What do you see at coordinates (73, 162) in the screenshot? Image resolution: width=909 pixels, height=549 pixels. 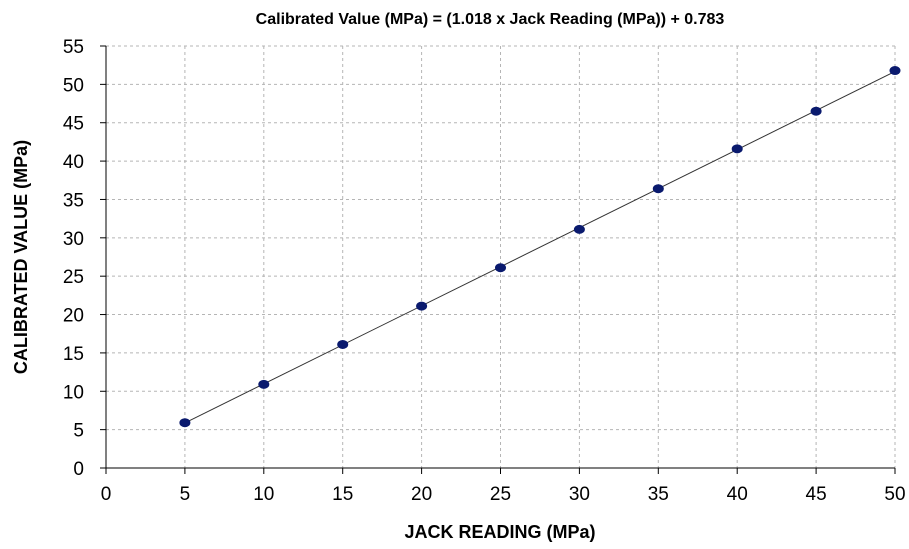 I see `y-tick-label: 40` at bounding box center [73, 162].